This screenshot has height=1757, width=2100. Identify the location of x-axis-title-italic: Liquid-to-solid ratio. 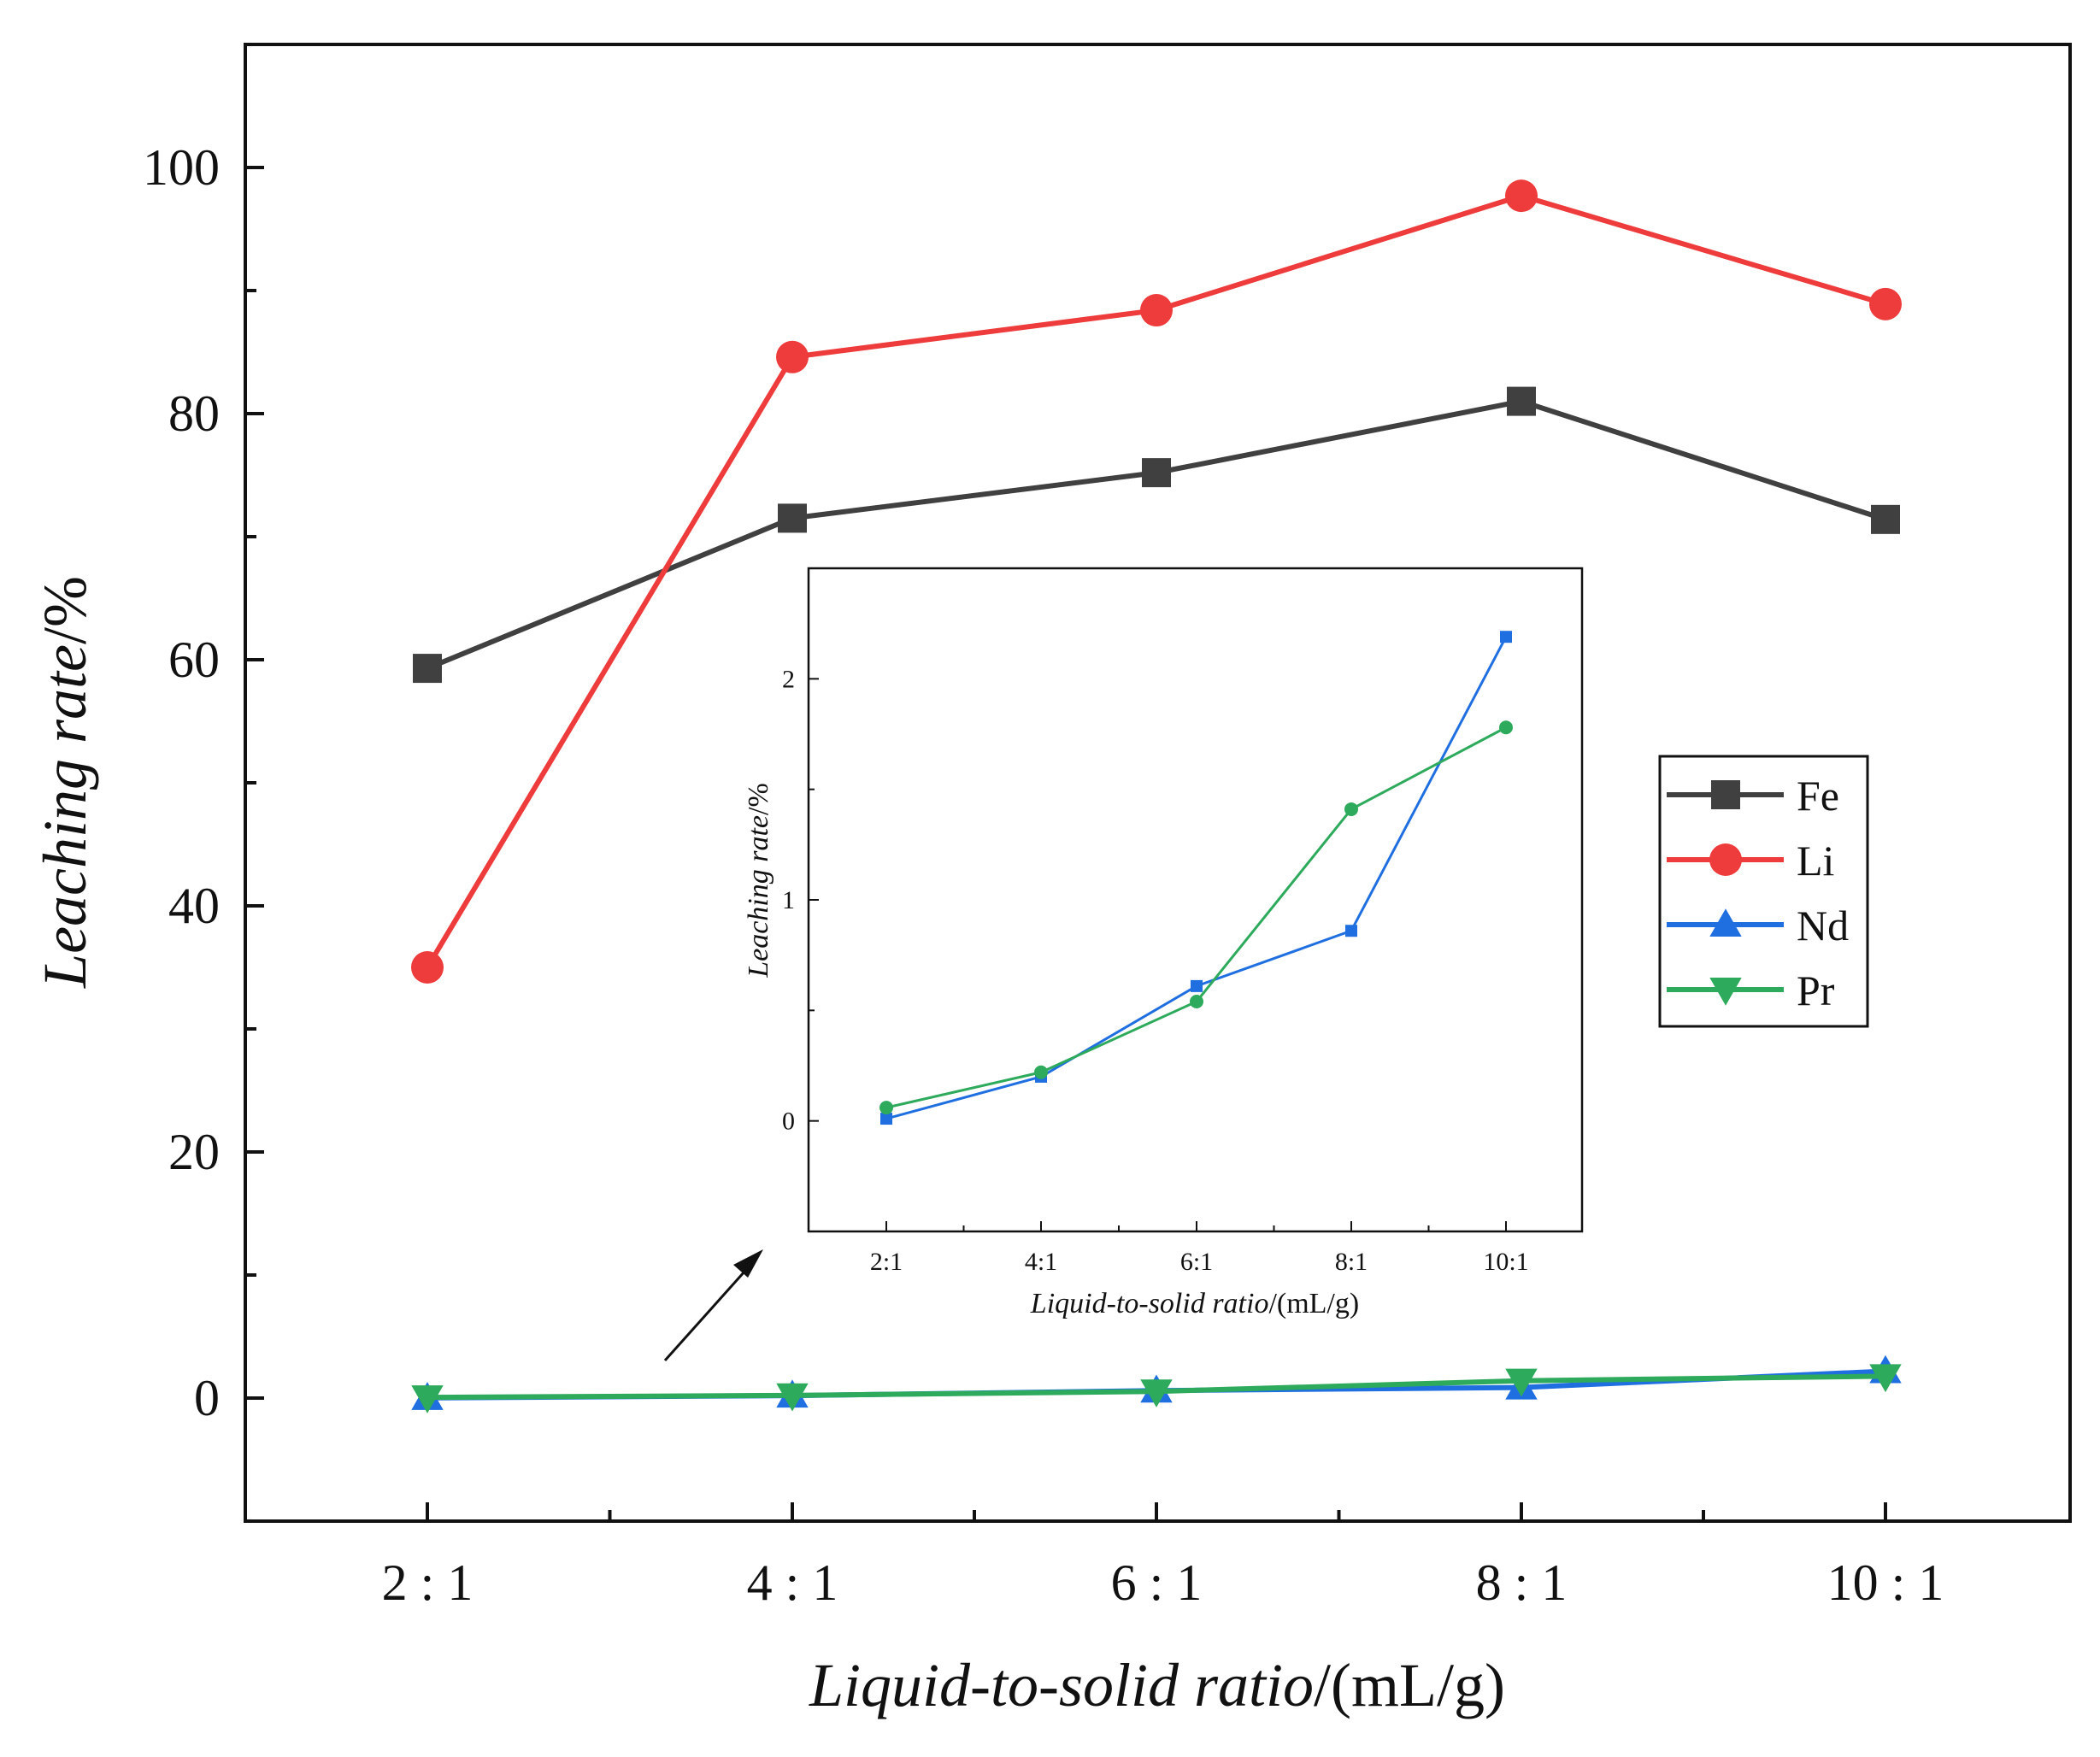
(1061, 1685).